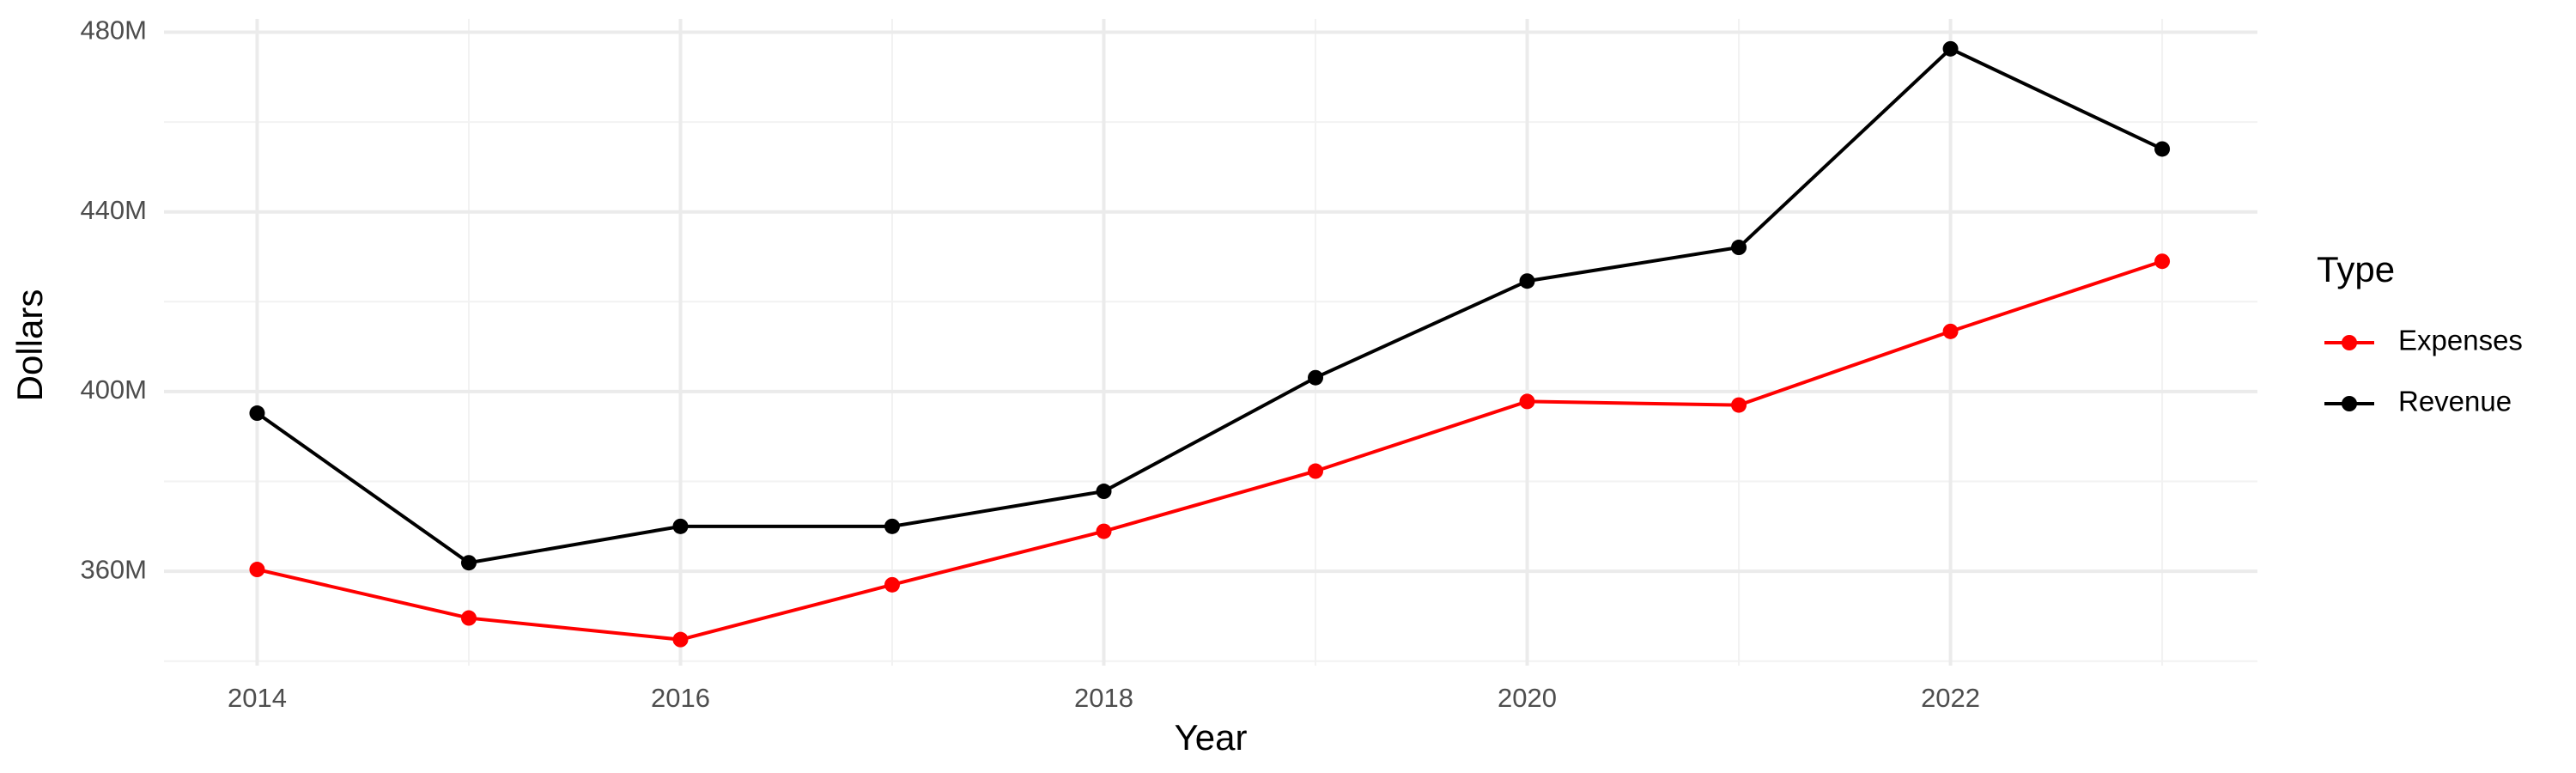 This screenshot has height=773, width=2576. What do you see at coordinates (113, 30) in the screenshot?
I see `y-tick-label: 480M` at bounding box center [113, 30].